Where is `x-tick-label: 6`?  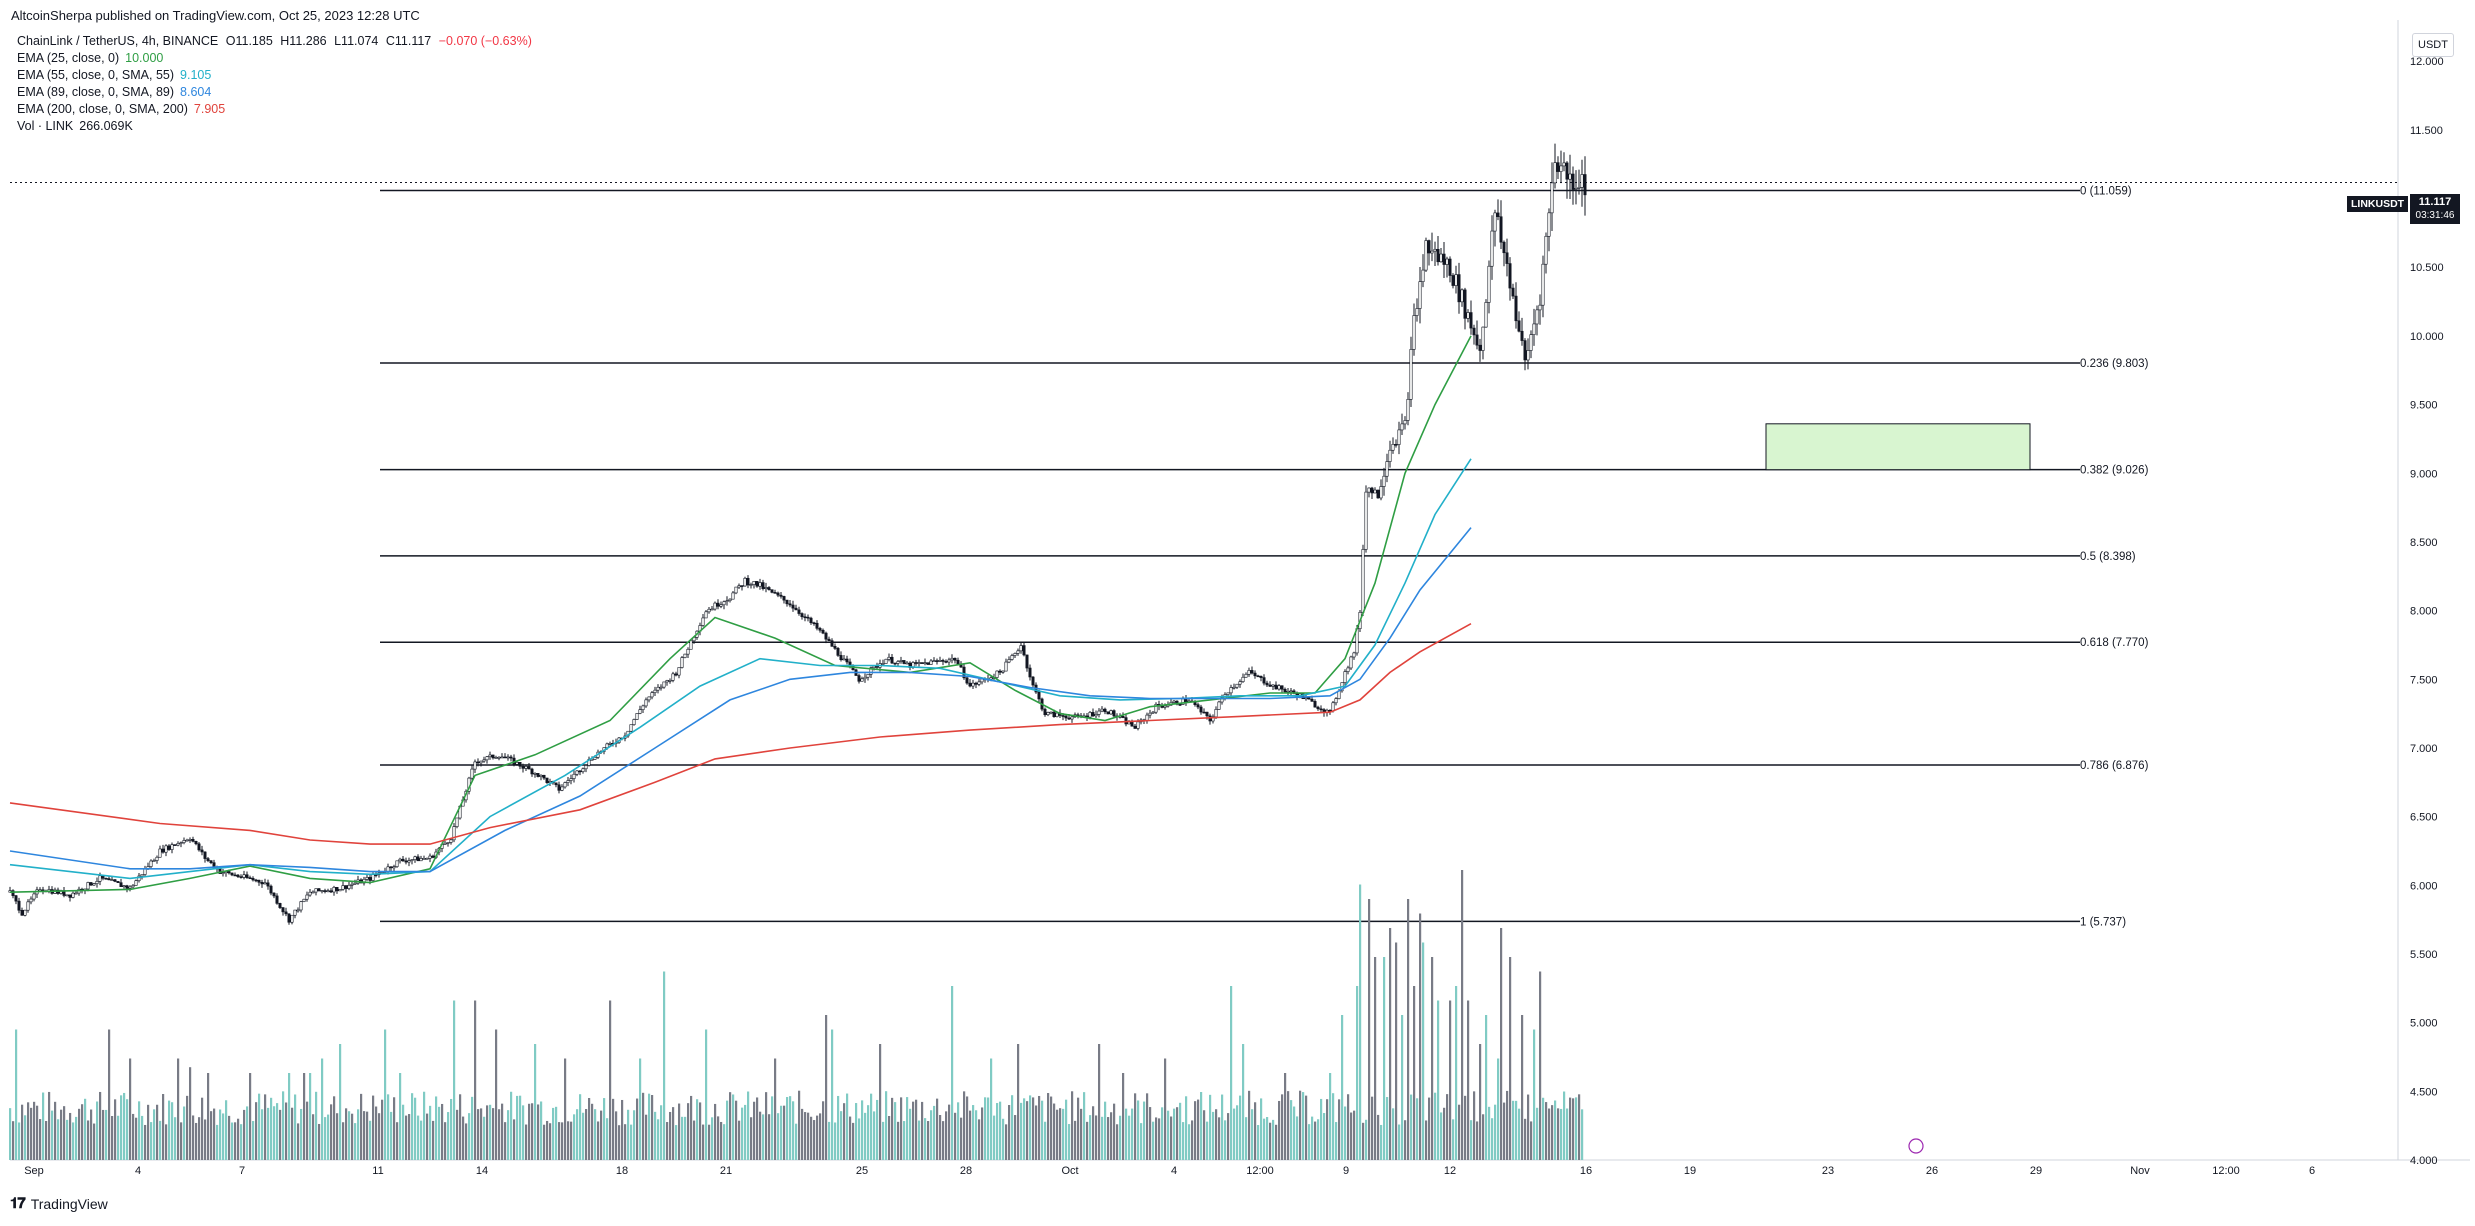
x-tick-label: 6 is located at coordinates (2312, 1171).